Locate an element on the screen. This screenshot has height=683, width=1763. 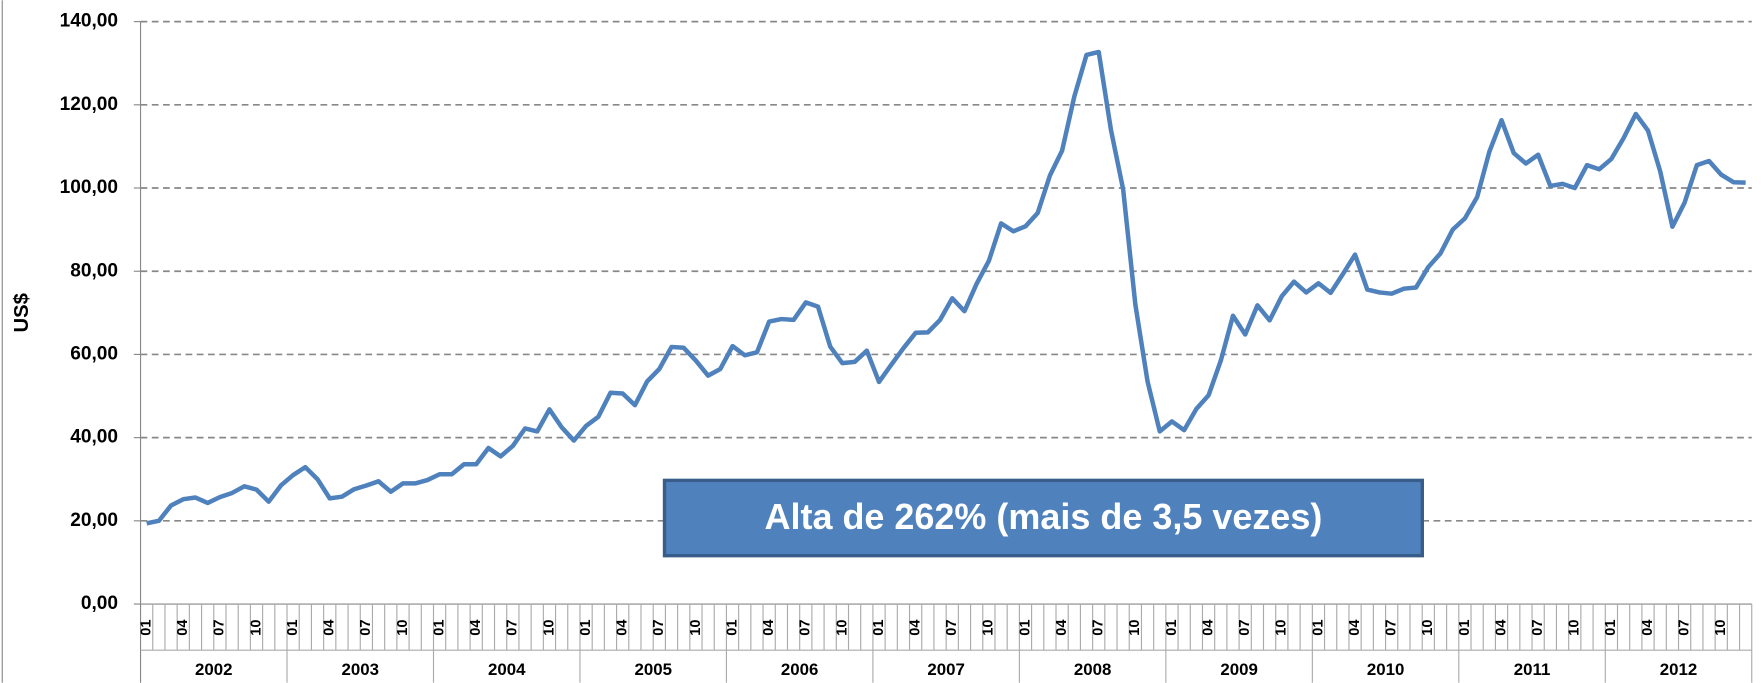
year-label: 2008 is located at coordinates (1093, 669).